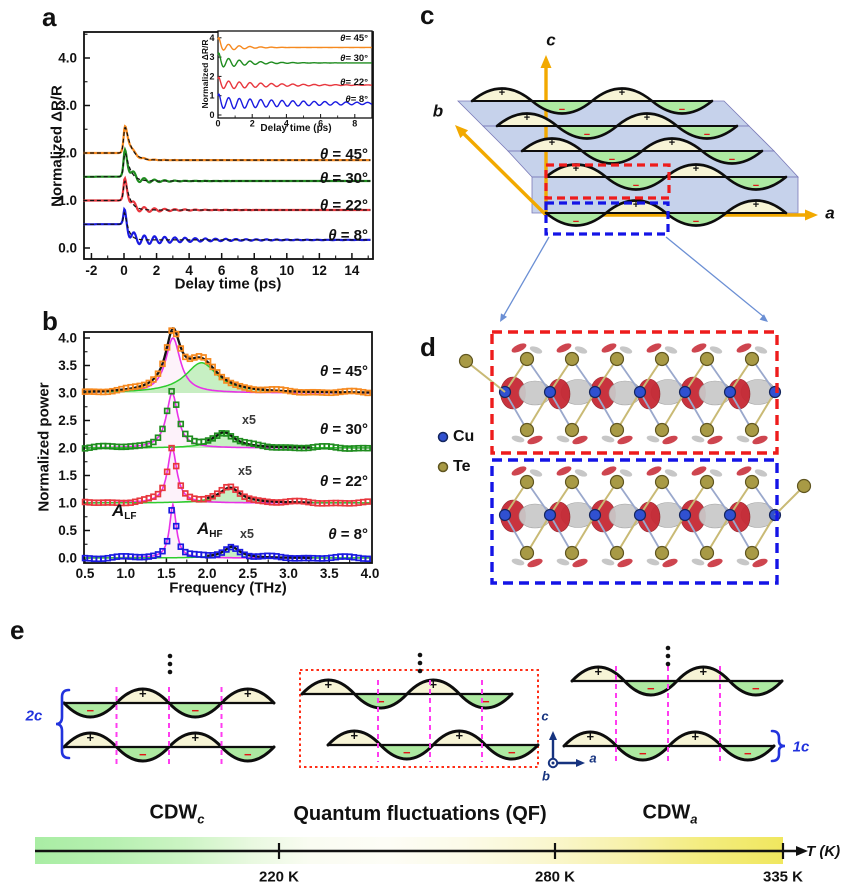  Describe the element at coordinates (464, 436) in the screenshot. I see `legend-label-cu: Cu` at that location.